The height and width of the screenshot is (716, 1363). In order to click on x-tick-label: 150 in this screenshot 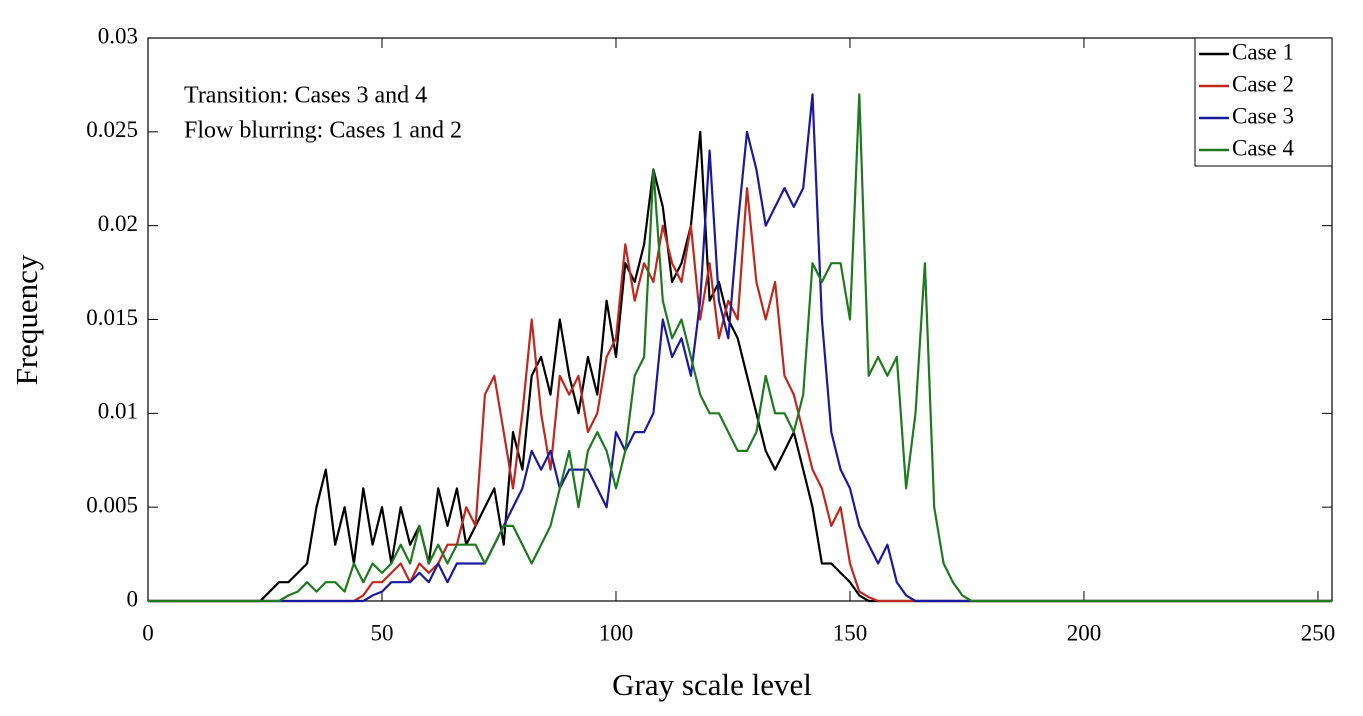, I will do `click(850, 632)`.